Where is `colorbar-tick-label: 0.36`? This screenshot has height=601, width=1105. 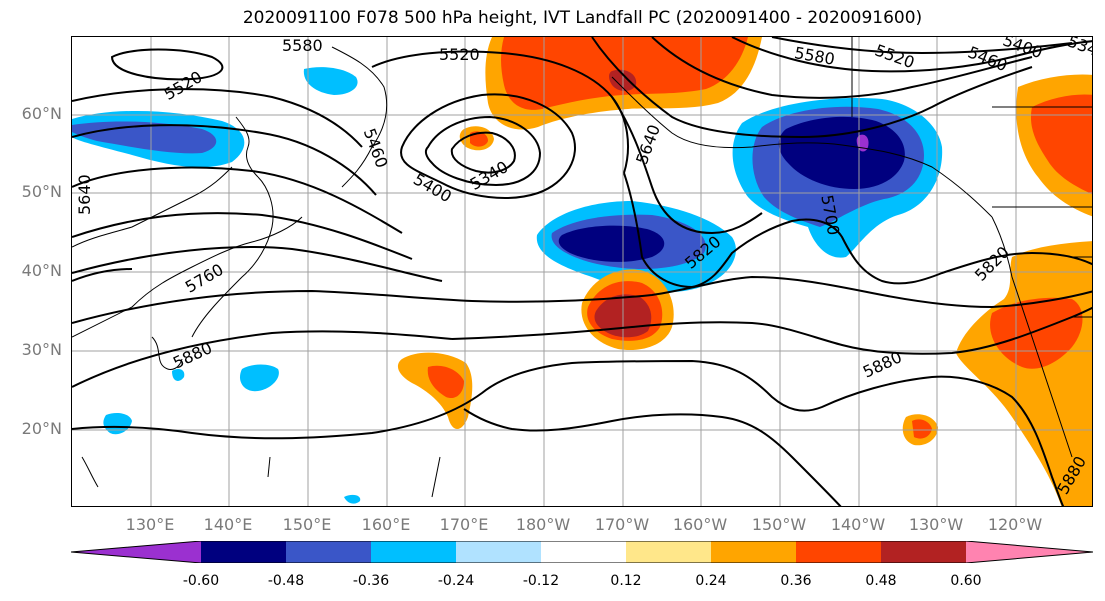 colorbar-tick-label: 0.36 is located at coordinates (796, 581).